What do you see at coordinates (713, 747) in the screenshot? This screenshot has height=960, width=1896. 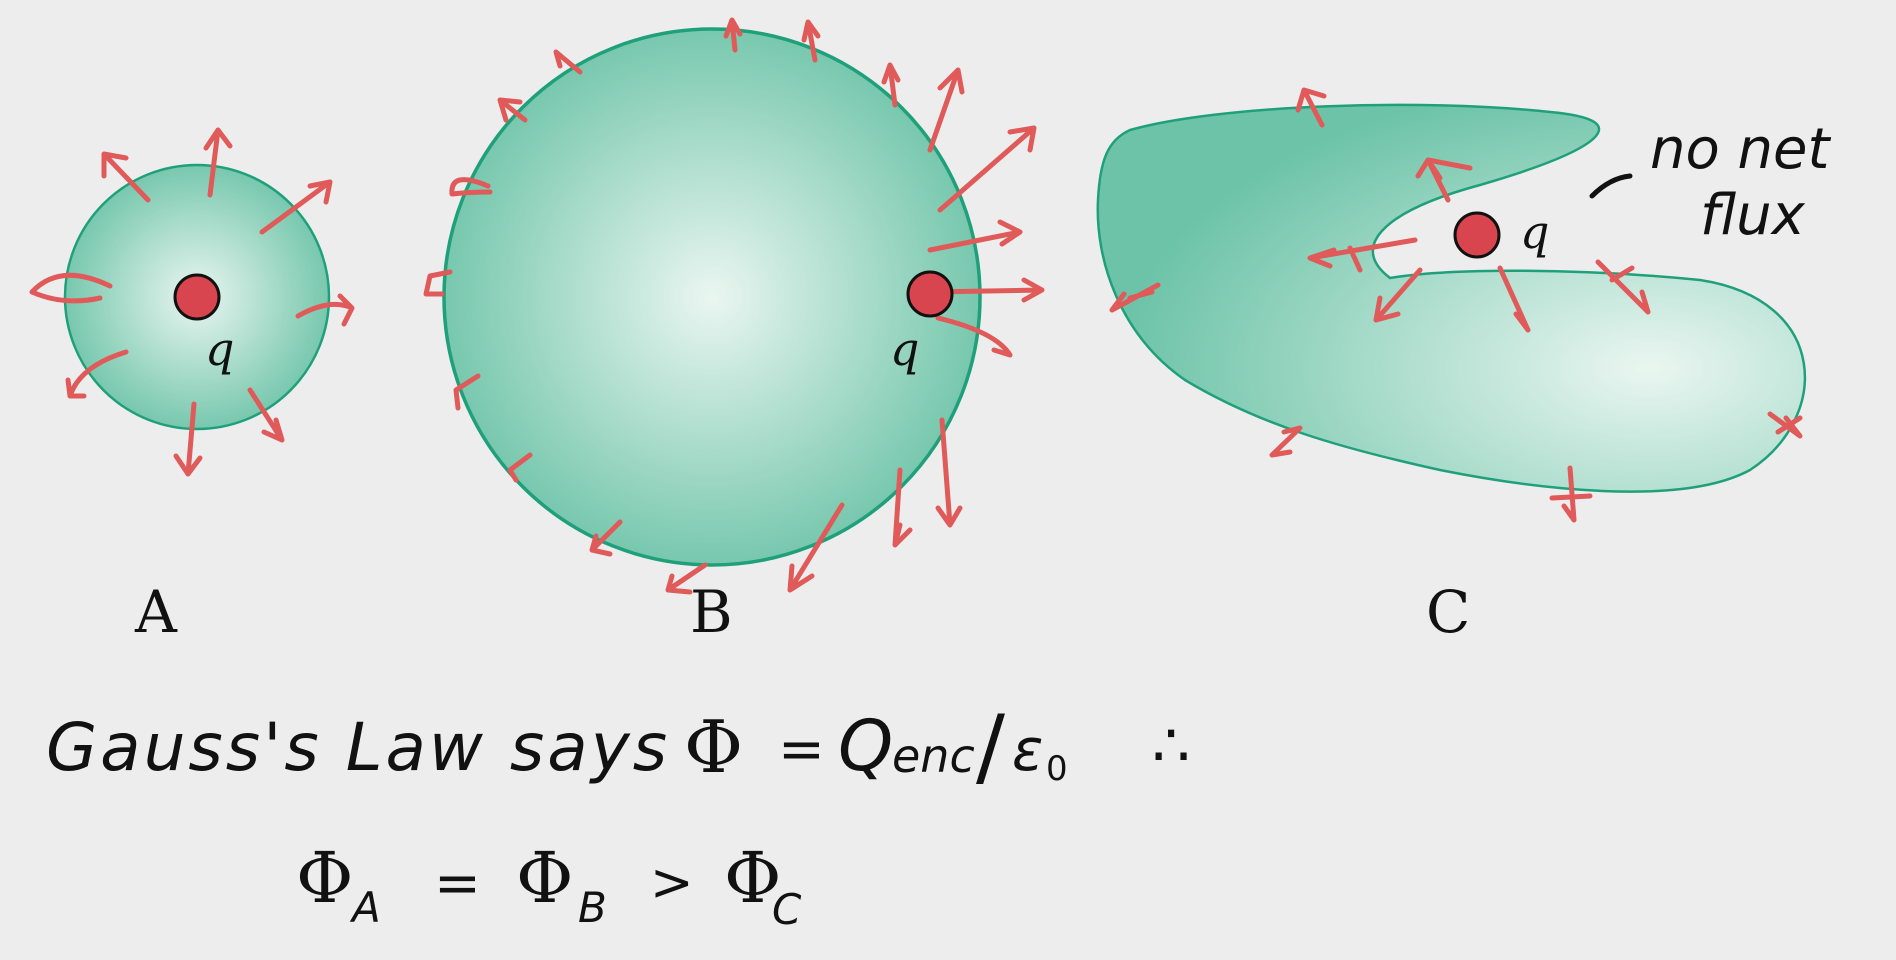 I see `equation1-phi: Φ` at bounding box center [713, 747].